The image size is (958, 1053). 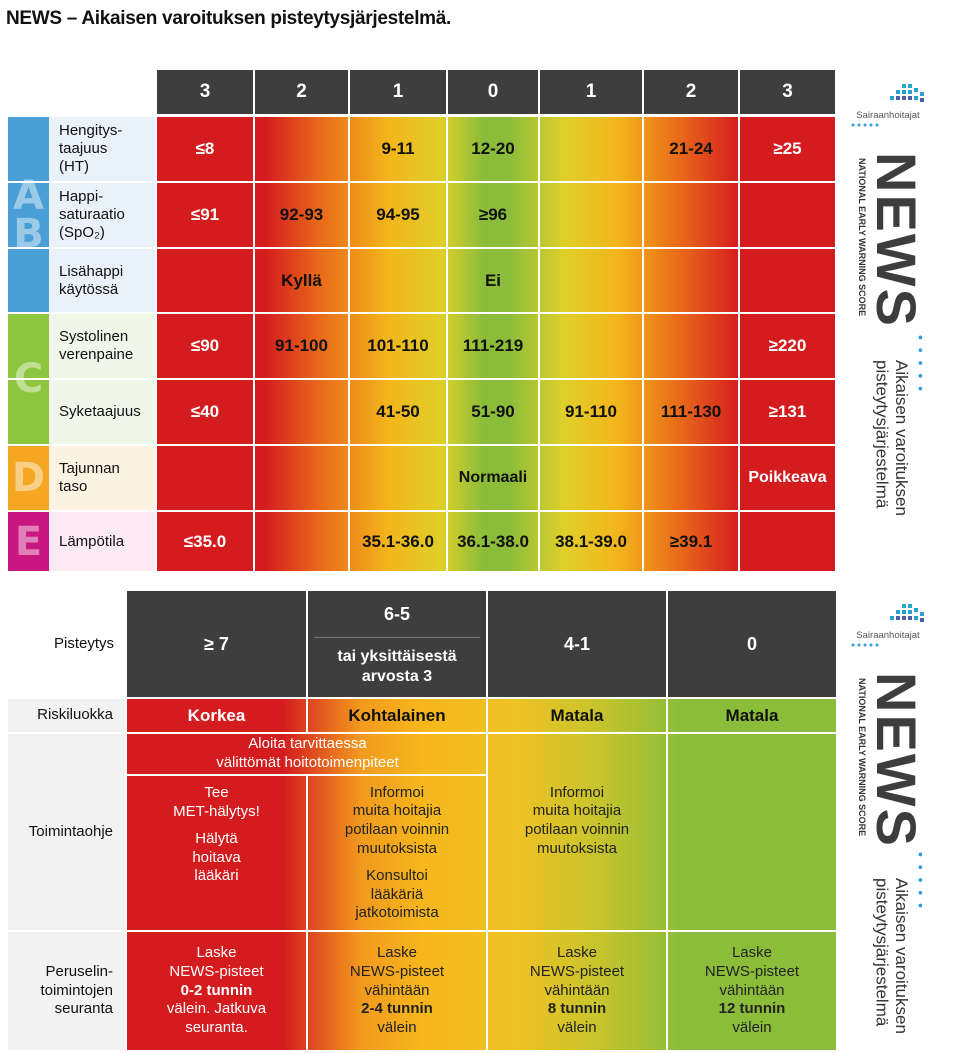 I want to click on score-medium-range-text: 6-5, so click(x=396, y=613).